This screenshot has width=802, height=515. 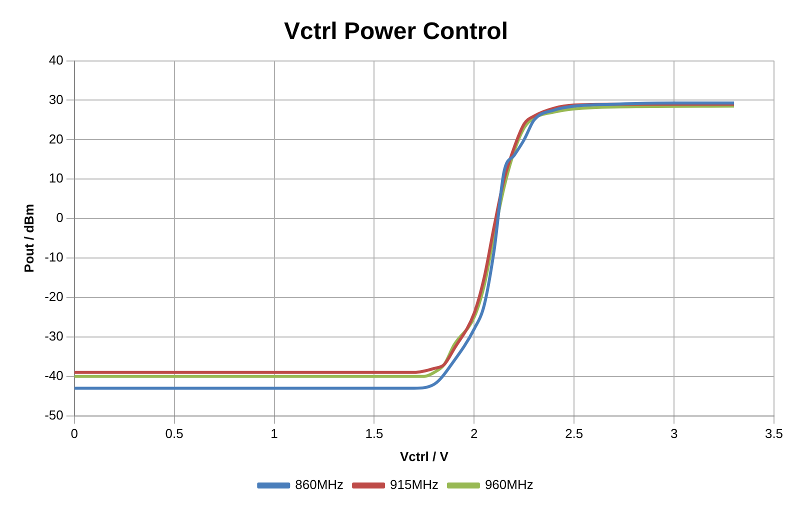 I want to click on y-tick-label: 40, so click(x=56, y=60).